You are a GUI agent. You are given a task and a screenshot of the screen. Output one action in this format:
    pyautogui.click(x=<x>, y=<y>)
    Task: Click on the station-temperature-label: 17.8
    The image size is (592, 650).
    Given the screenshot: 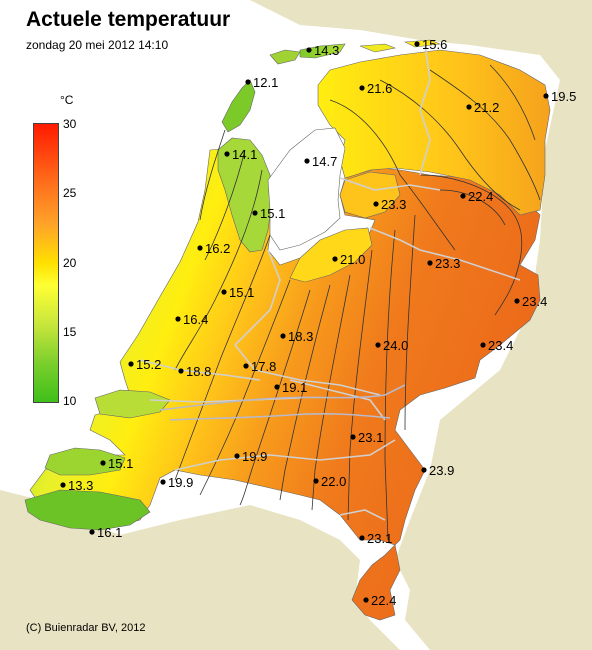 What is the action you would take?
    pyautogui.click(x=263, y=366)
    